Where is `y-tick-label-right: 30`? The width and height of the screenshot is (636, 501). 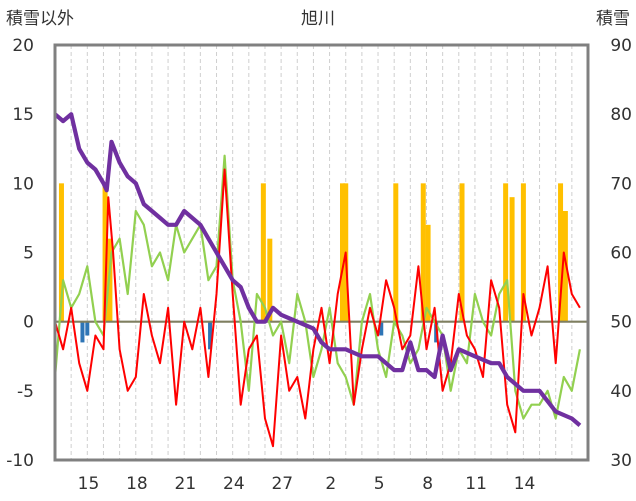 y-tick-label-right: 30 is located at coordinates (621, 461).